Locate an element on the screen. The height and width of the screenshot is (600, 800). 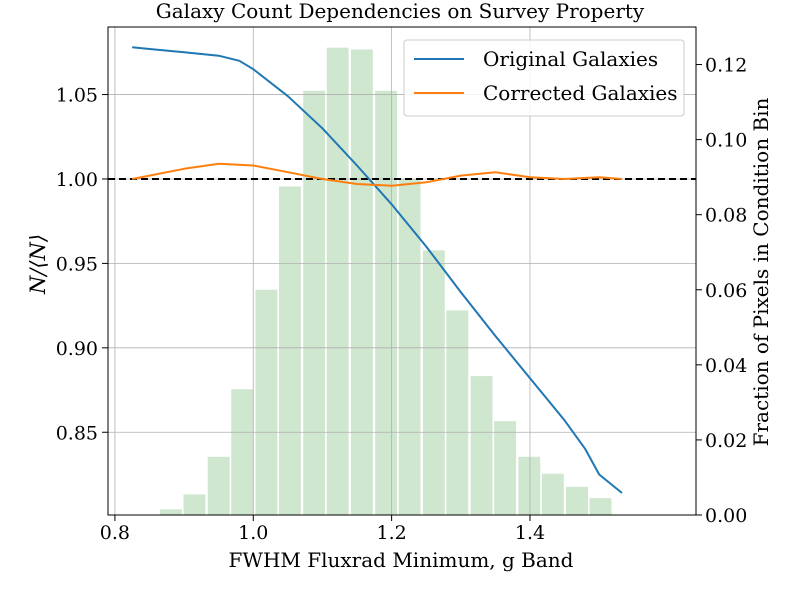
y-left-tick-label: 0.90 is located at coordinates (77, 349).